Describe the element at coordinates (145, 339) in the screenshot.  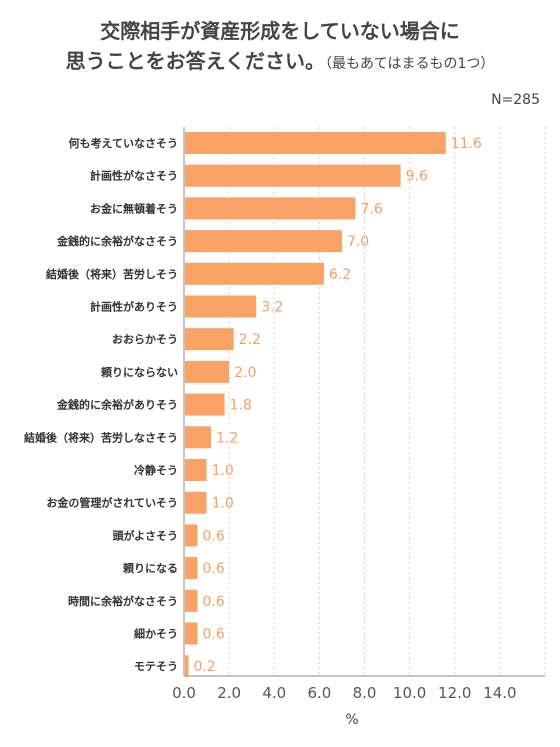
I see `category-label: おおらかそう` at that location.